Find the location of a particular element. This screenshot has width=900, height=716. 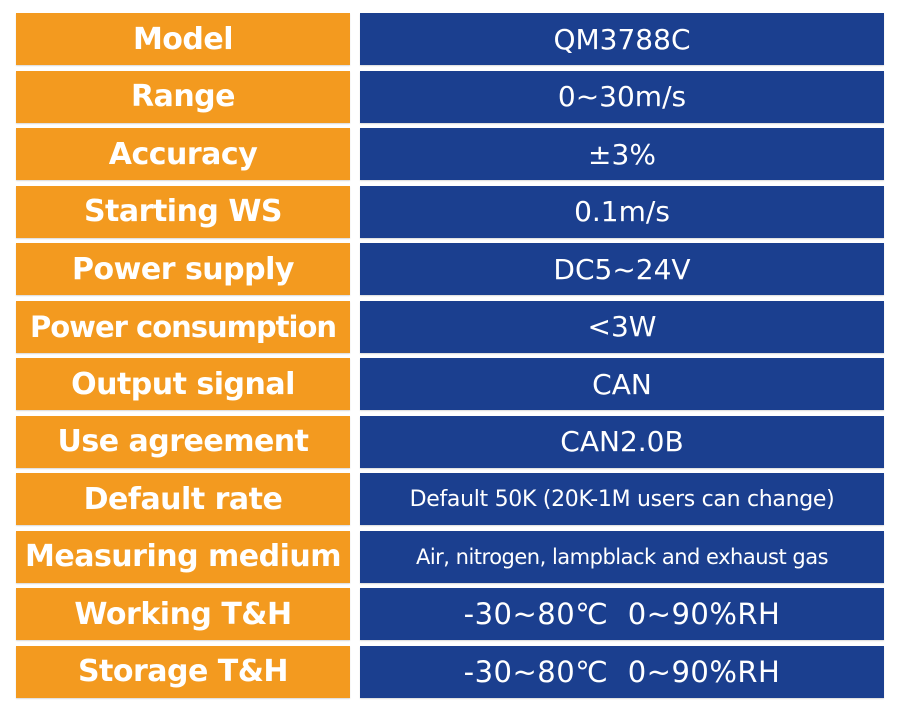

spec-value: CAN is located at coordinates (622, 384).